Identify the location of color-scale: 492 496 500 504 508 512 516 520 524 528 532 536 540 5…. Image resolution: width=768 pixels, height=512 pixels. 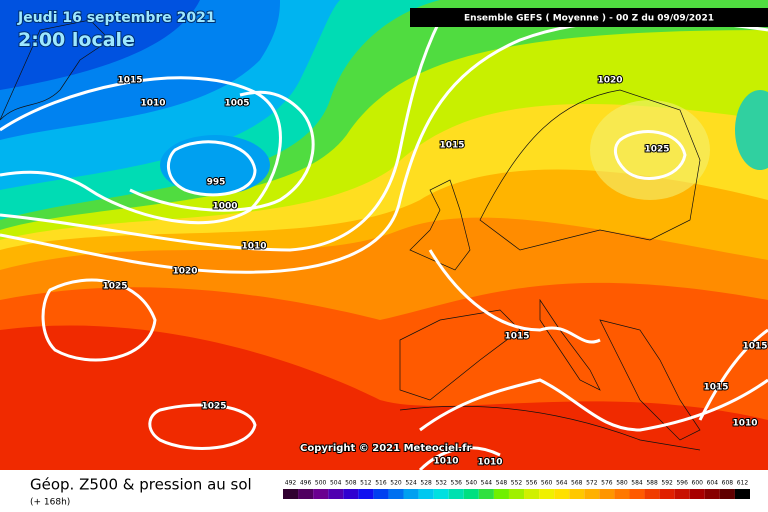
(516, 489).